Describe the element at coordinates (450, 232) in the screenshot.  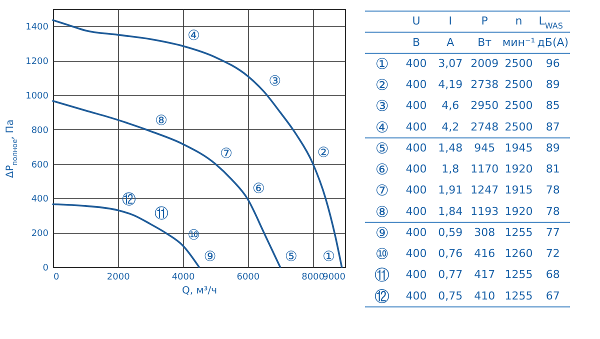
I see `text: 0,59` at that location.